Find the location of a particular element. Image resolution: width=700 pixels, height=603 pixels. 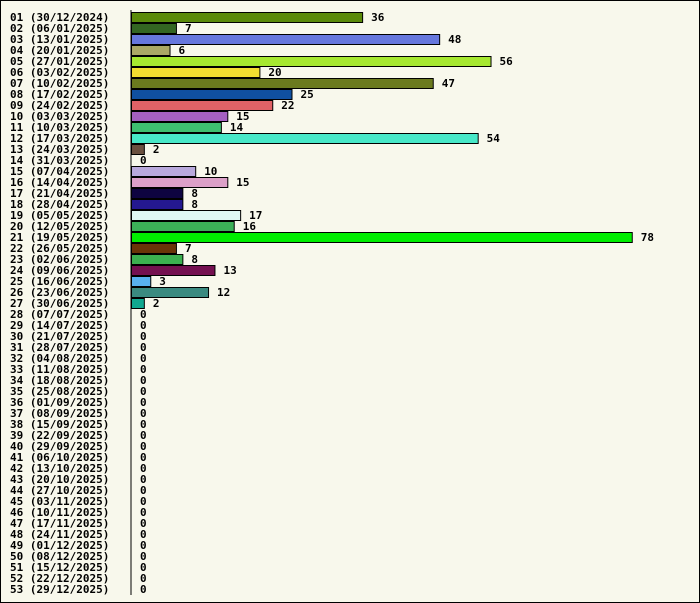

category-label: 27 (30/06/2025) is located at coordinates (59, 303).